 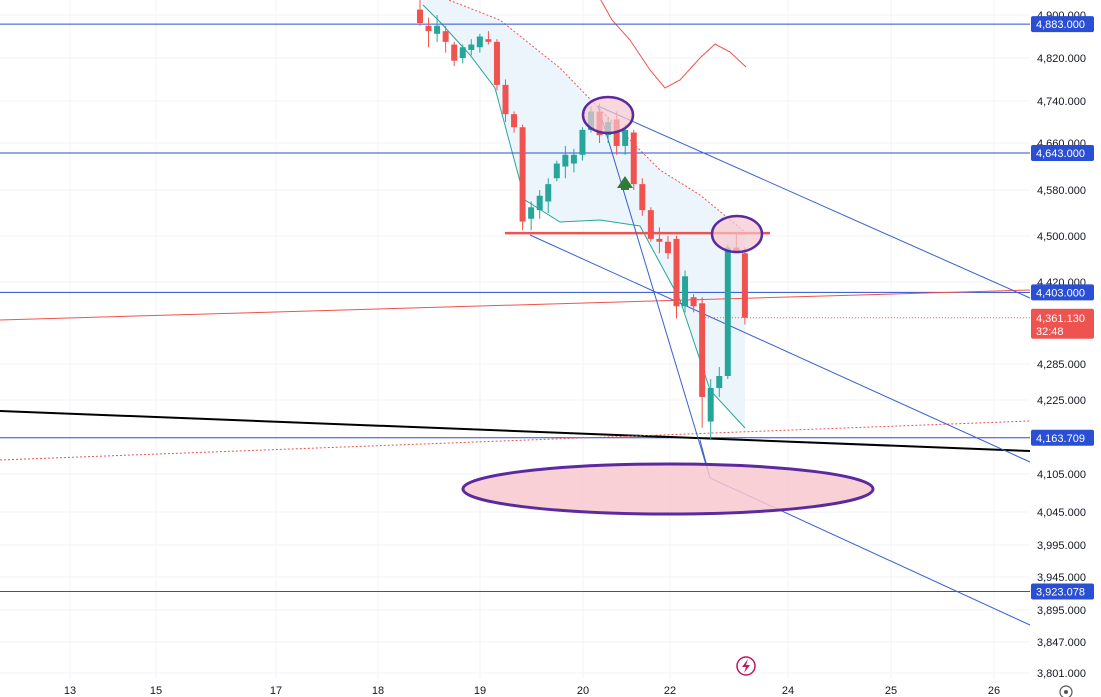 What do you see at coordinates (583, 691) in the screenshot?
I see `time-tick-label: 20` at bounding box center [583, 691].